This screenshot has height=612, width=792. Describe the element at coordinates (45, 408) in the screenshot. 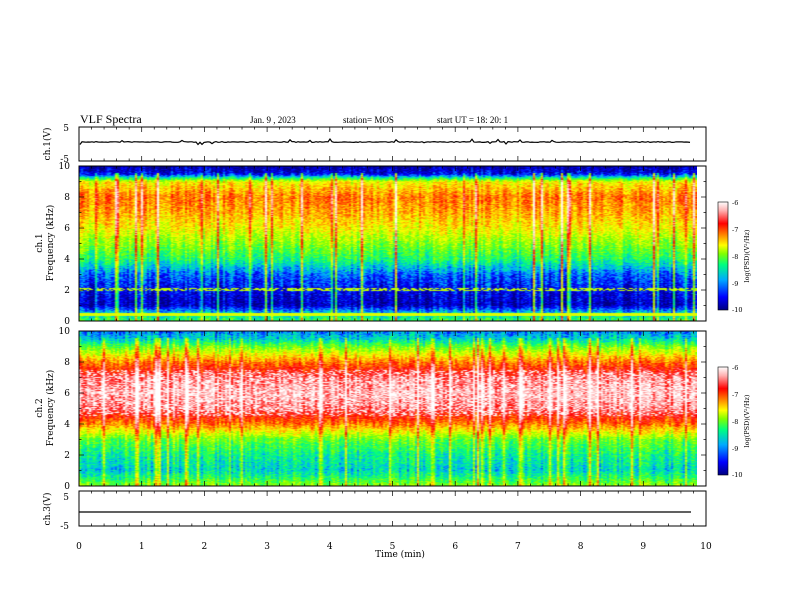

I see `ch2-channel-label: ch.2Frequency (kHz)` at that location.